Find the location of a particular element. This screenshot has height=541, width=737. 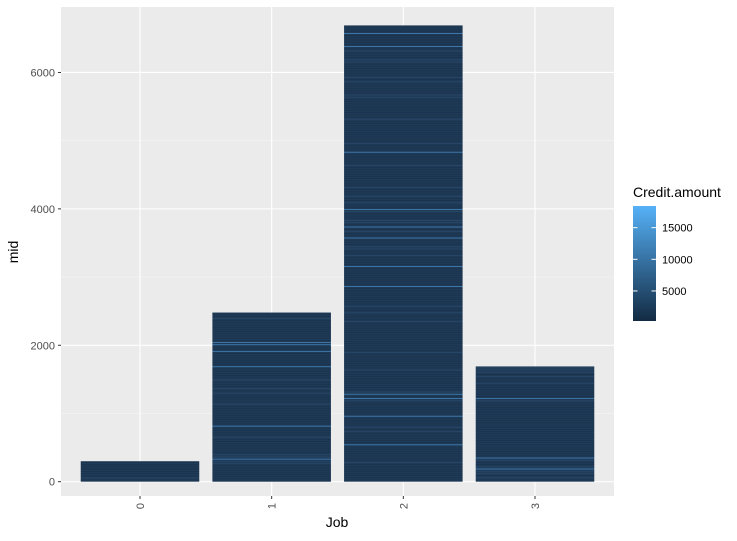

legend-tick-label: 5000 is located at coordinates (674, 292).